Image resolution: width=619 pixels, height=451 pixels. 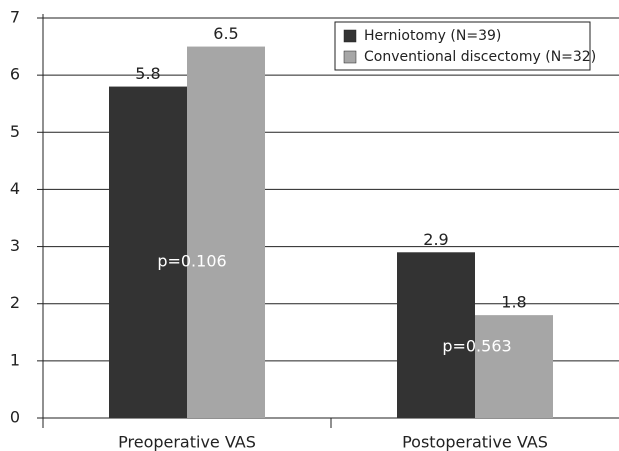 What do you see at coordinates (225, 33) in the screenshot?
I see `value-label: 6.5` at bounding box center [225, 33].